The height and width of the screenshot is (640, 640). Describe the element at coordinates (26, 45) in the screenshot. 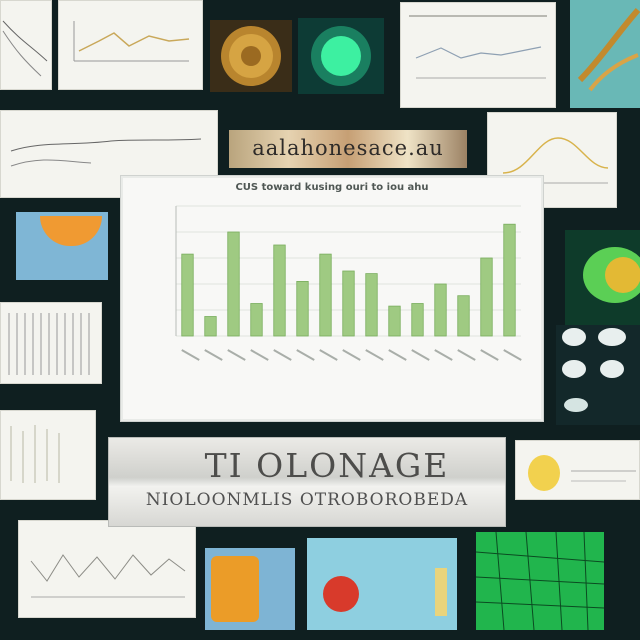

I see `tile-sketch-top-left` at that location.